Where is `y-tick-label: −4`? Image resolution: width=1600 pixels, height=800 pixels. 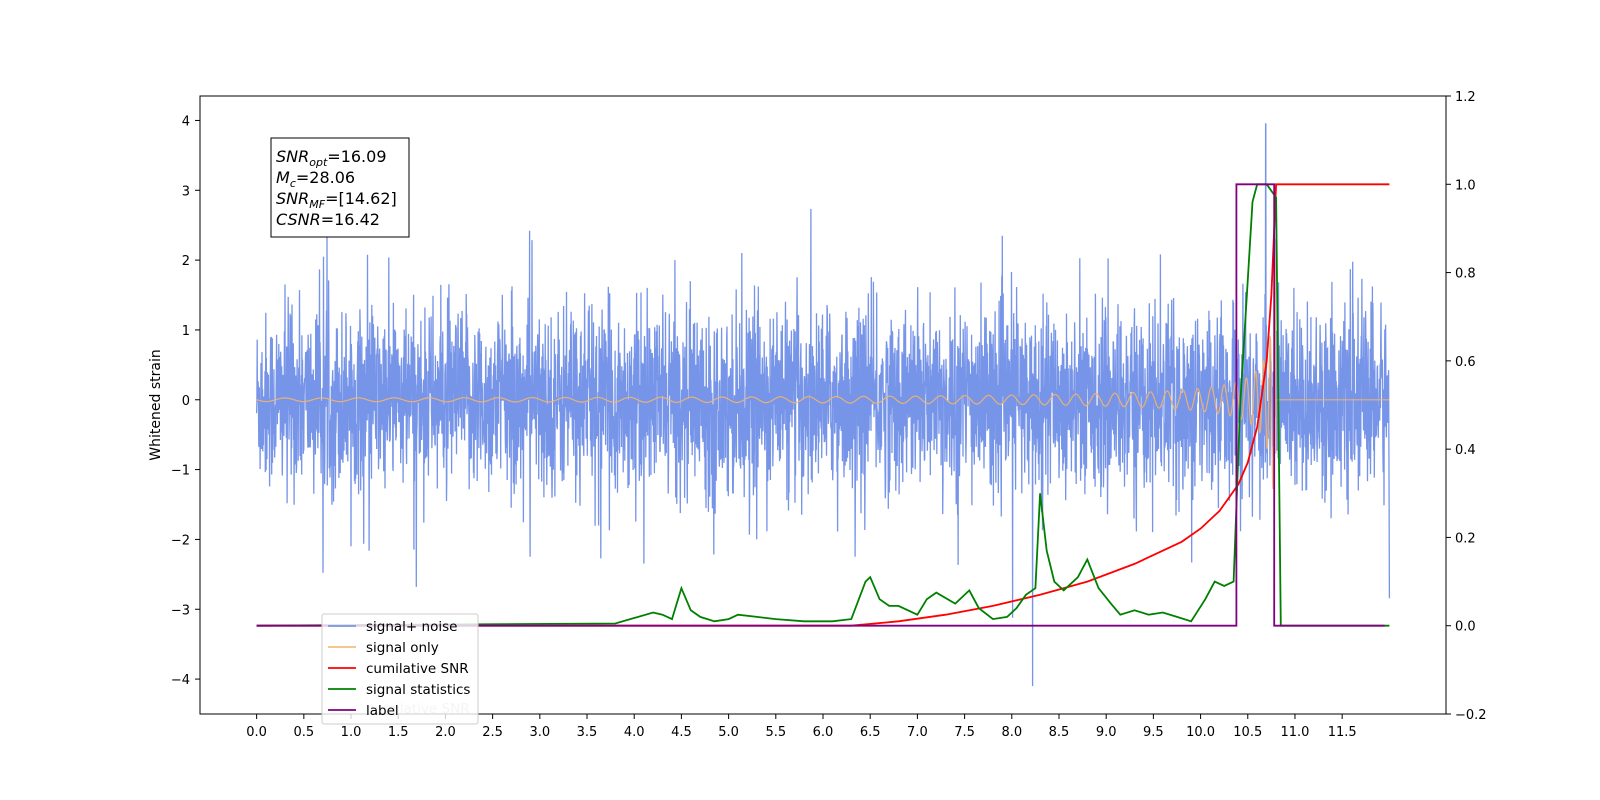 y-tick-label: −4 is located at coordinates (180, 680).